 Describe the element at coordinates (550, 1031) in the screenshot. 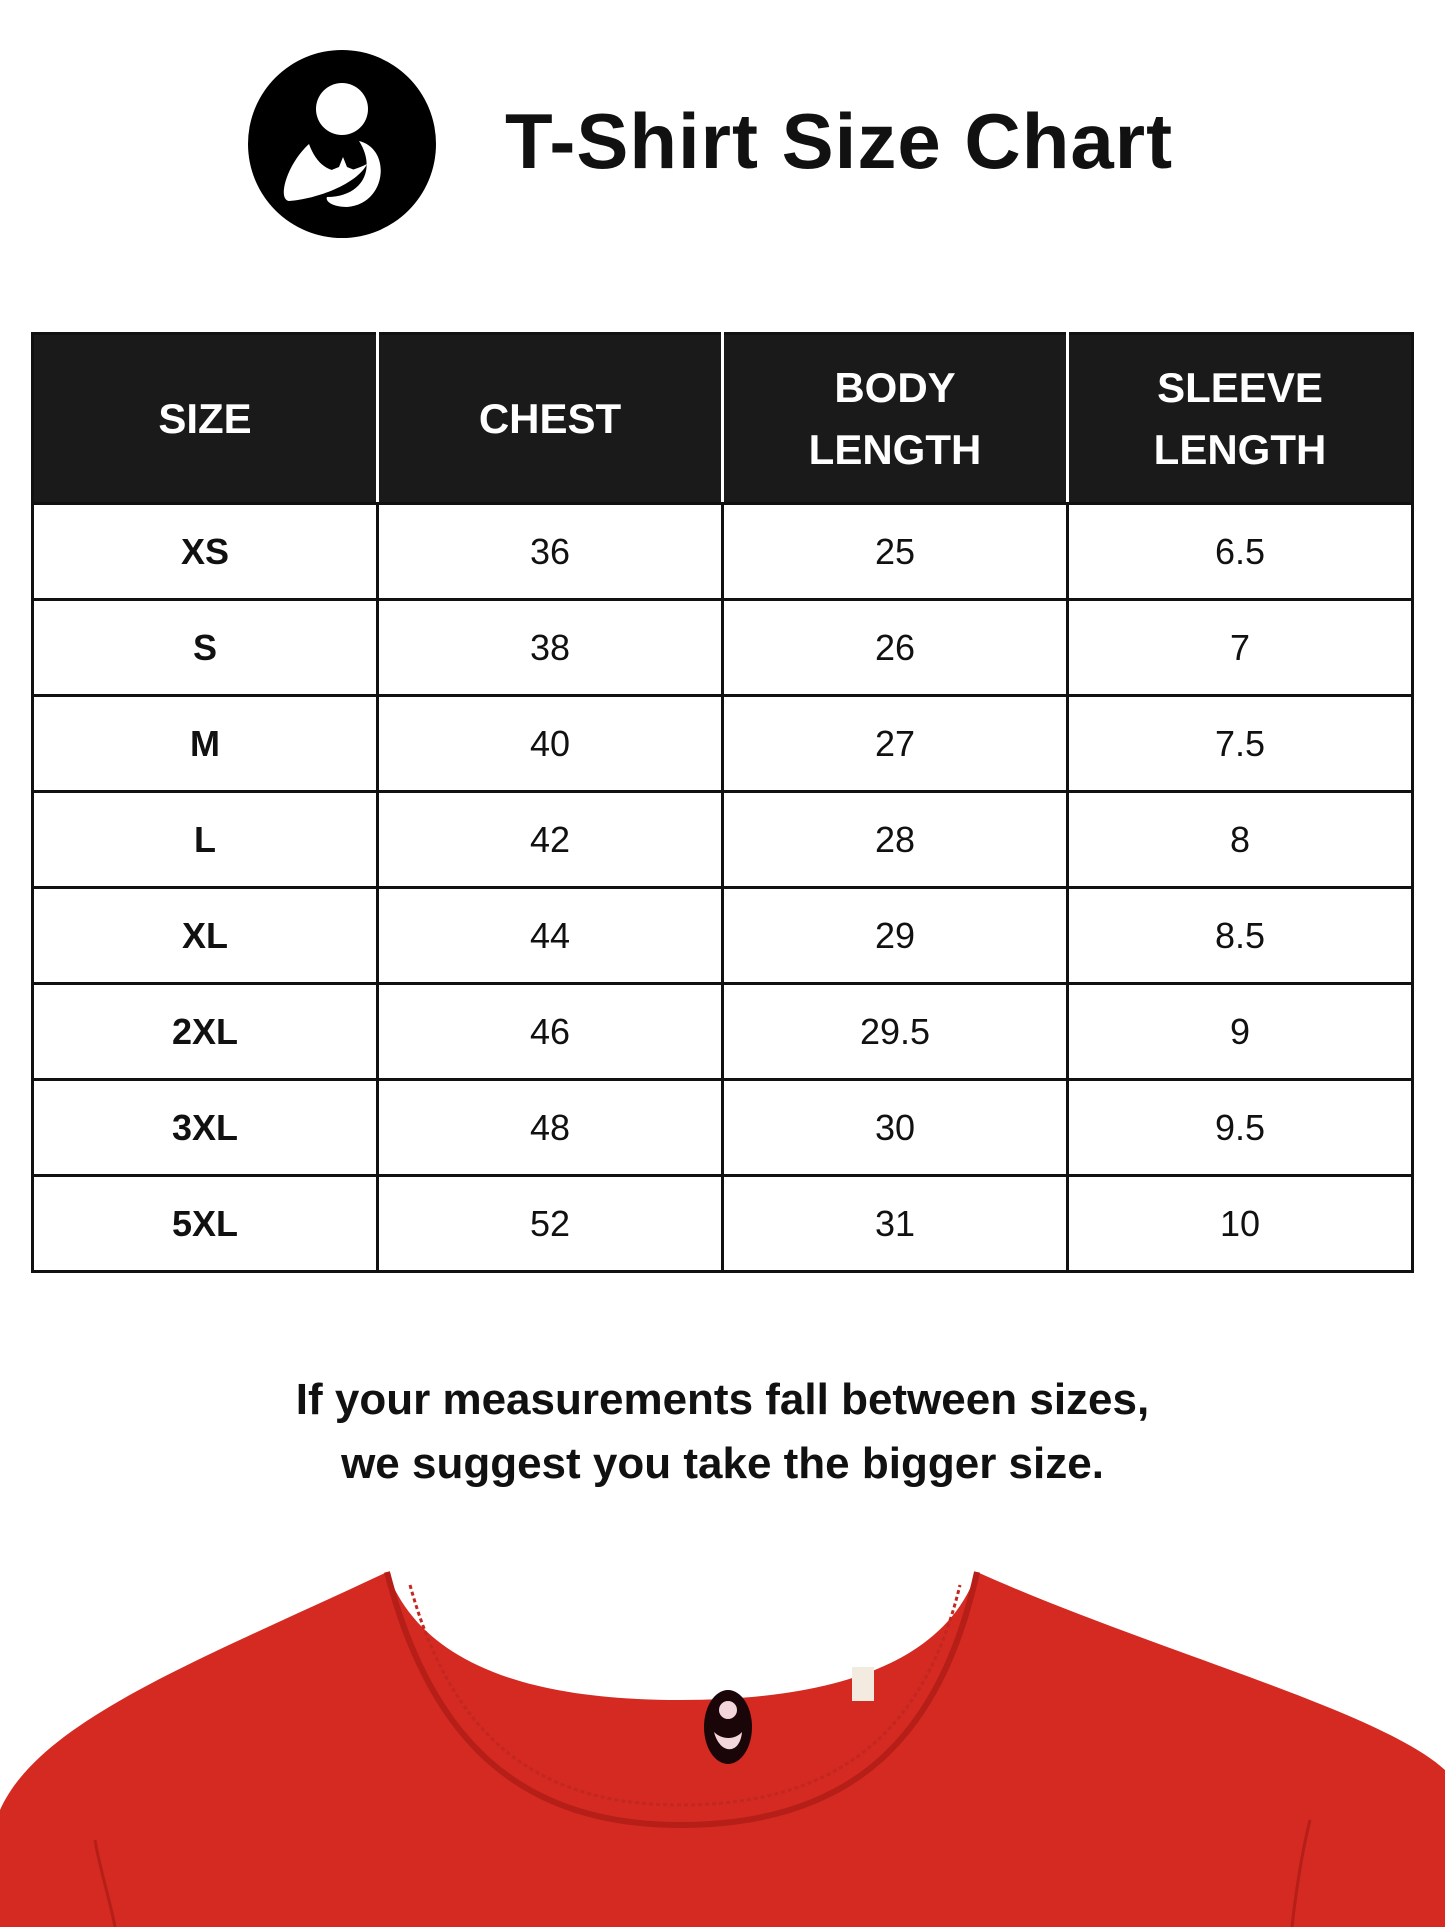

I see `measurement-cell: 46` at that location.